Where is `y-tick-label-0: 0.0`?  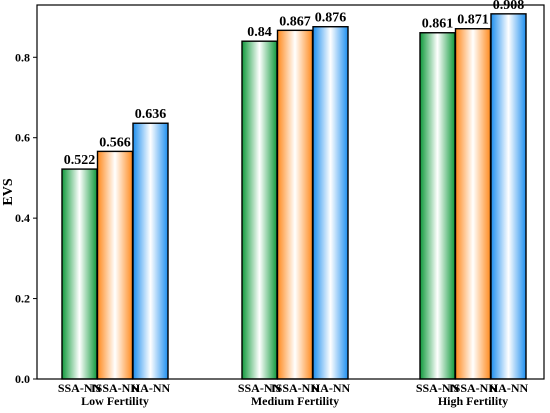
y-tick-label-0: 0.0 is located at coordinates (22, 379).